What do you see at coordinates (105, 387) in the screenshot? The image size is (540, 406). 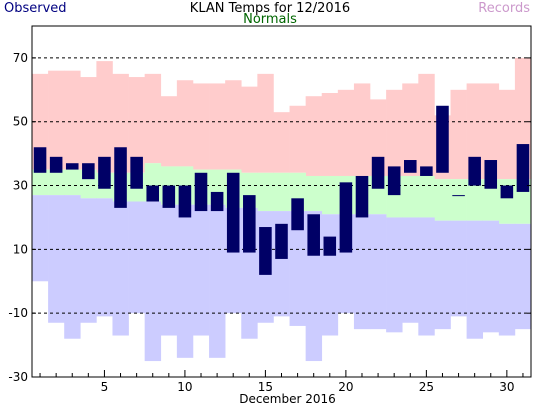 I see `x-tick-label: 5` at bounding box center [105, 387].